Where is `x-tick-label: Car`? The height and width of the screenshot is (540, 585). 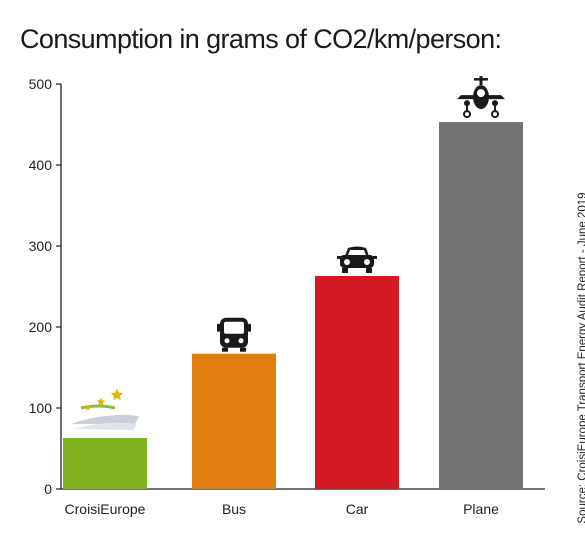 x-tick-label: Car is located at coordinates (357, 509).